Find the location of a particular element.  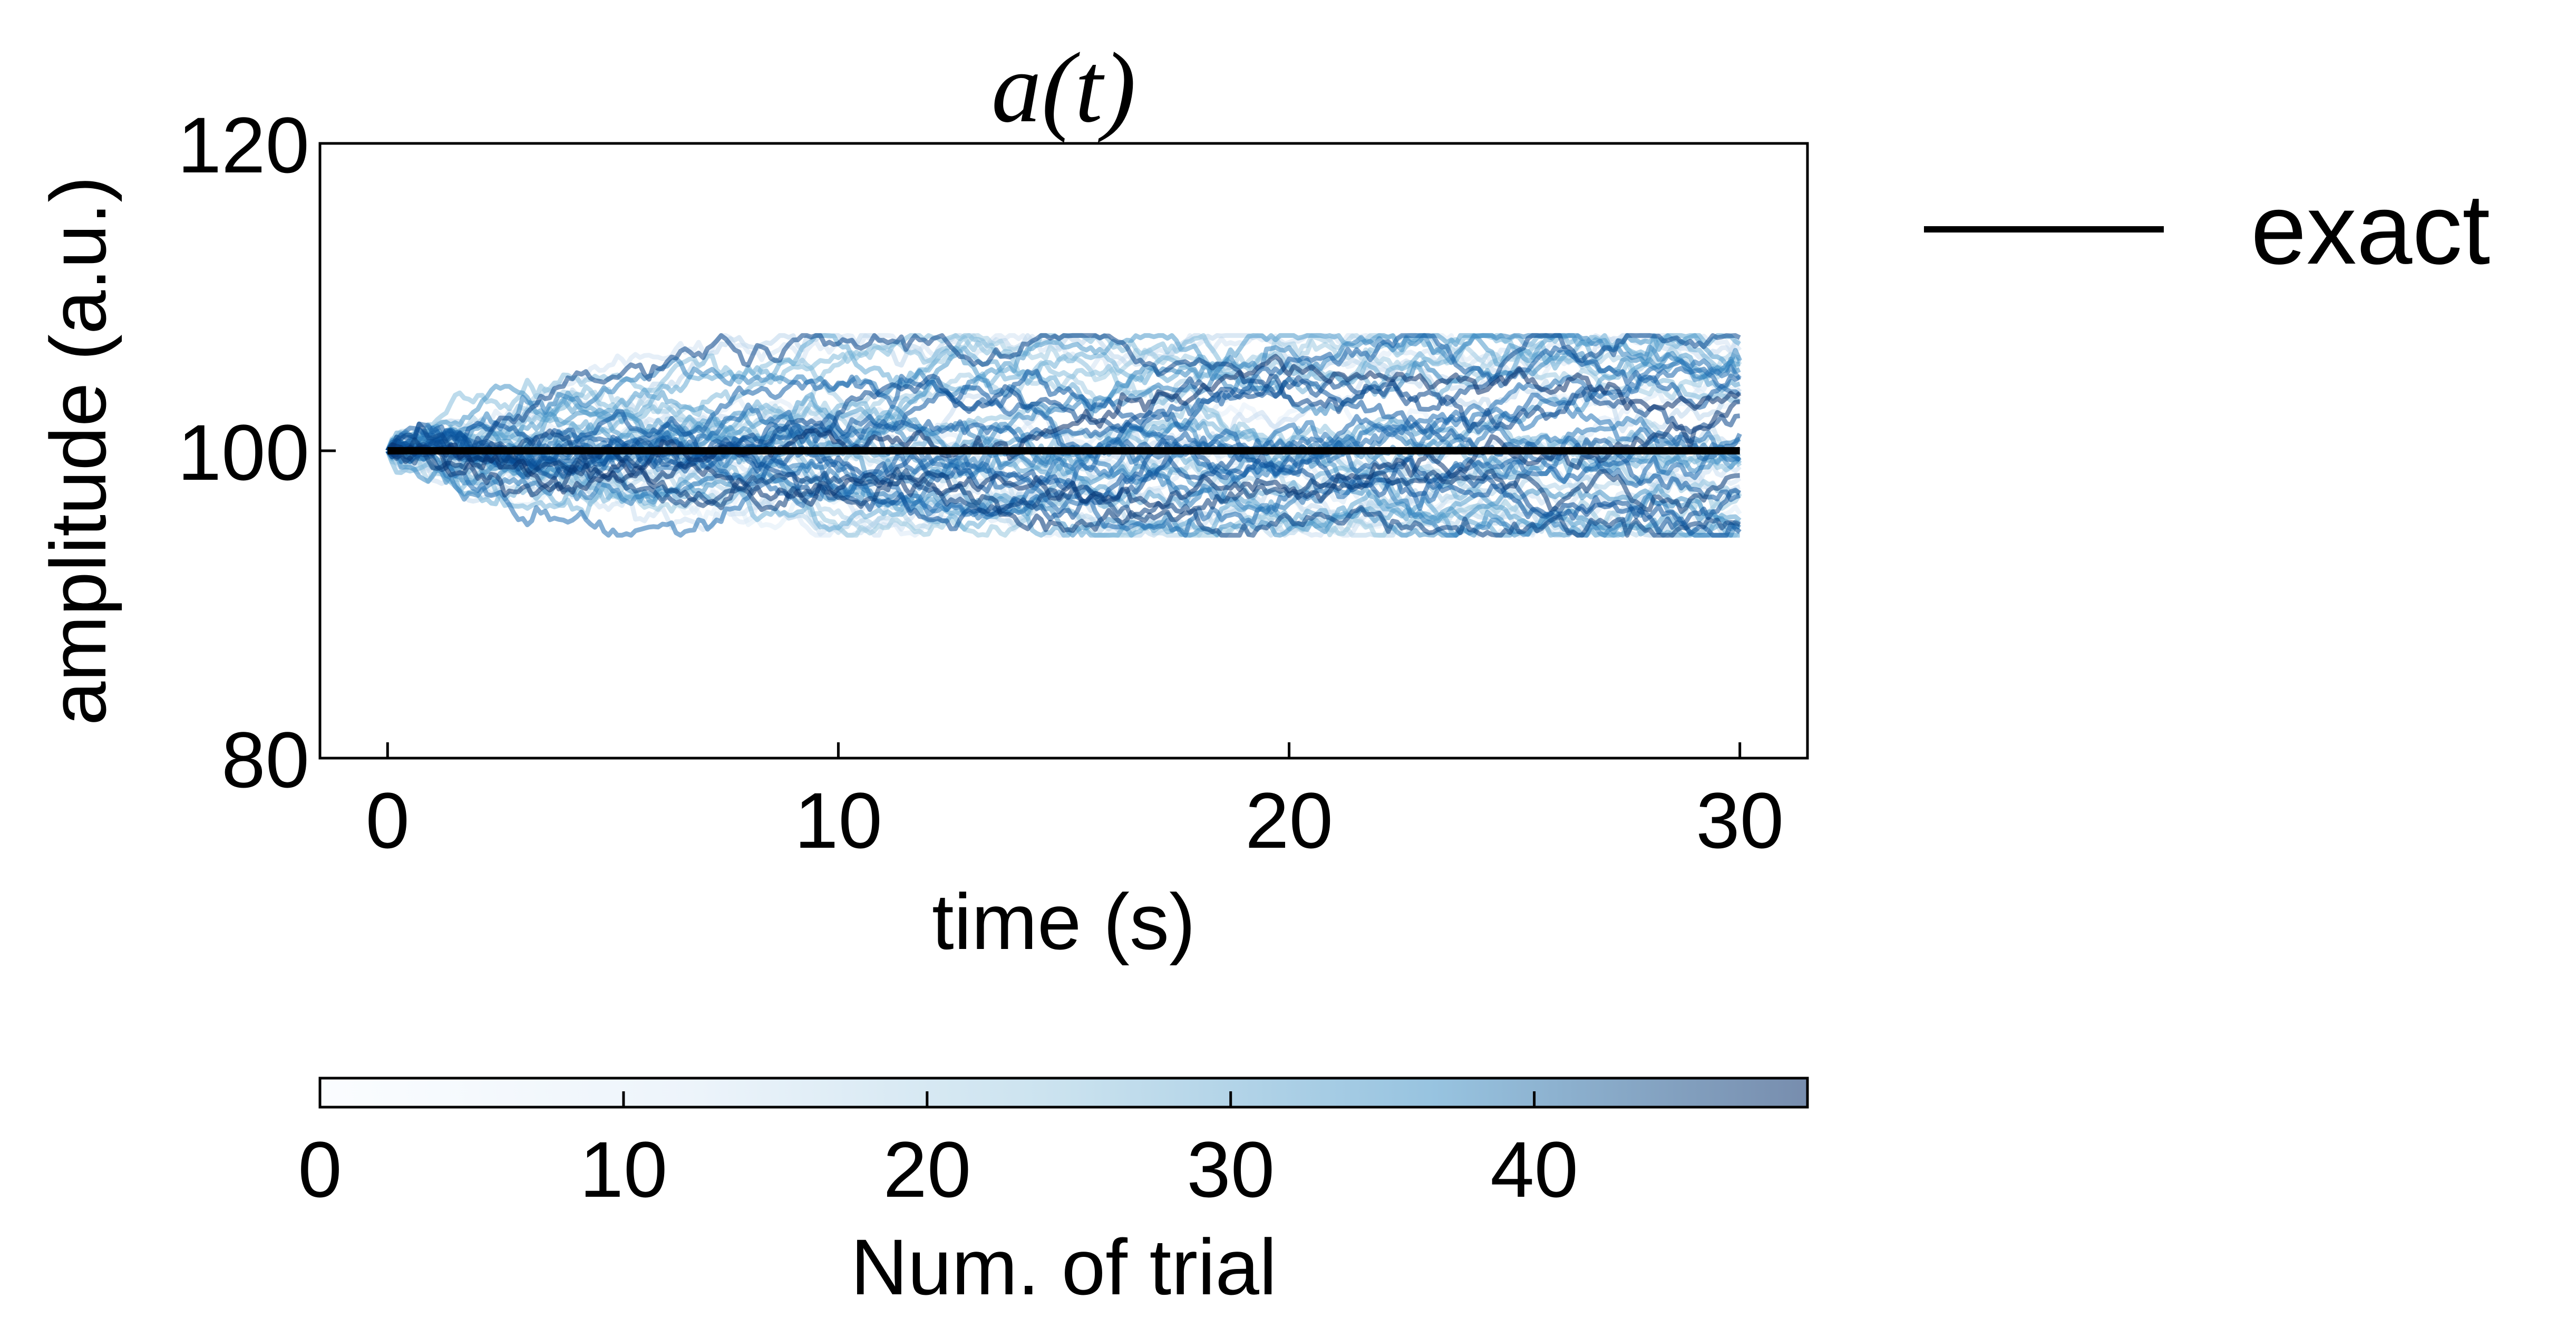

x-axis-label: time (s) is located at coordinates (1063, 922).